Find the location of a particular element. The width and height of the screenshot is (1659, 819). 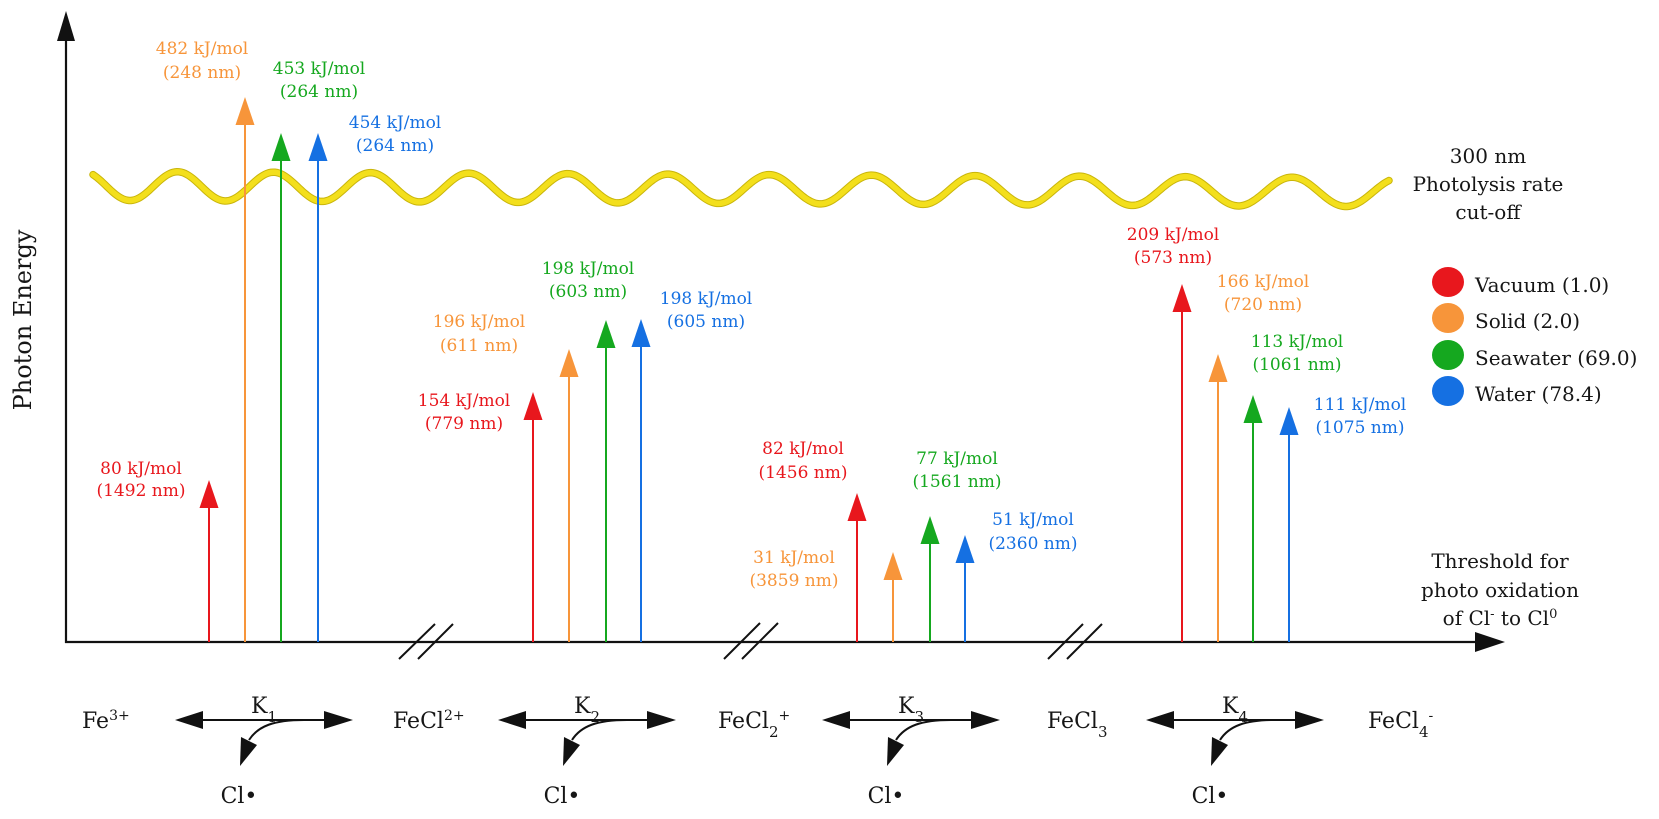

energy-value-label: 482 kJ/mol is located at coordinates (202, 49).